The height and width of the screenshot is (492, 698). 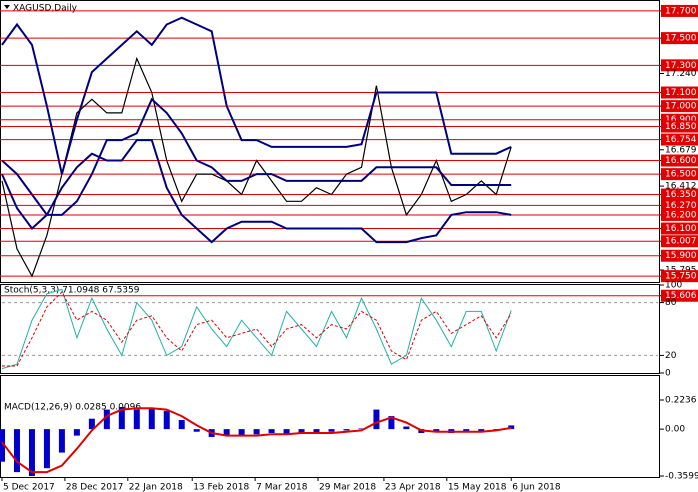 I want to click on y-tick-label: 16.850, so click(x=681, y=127).